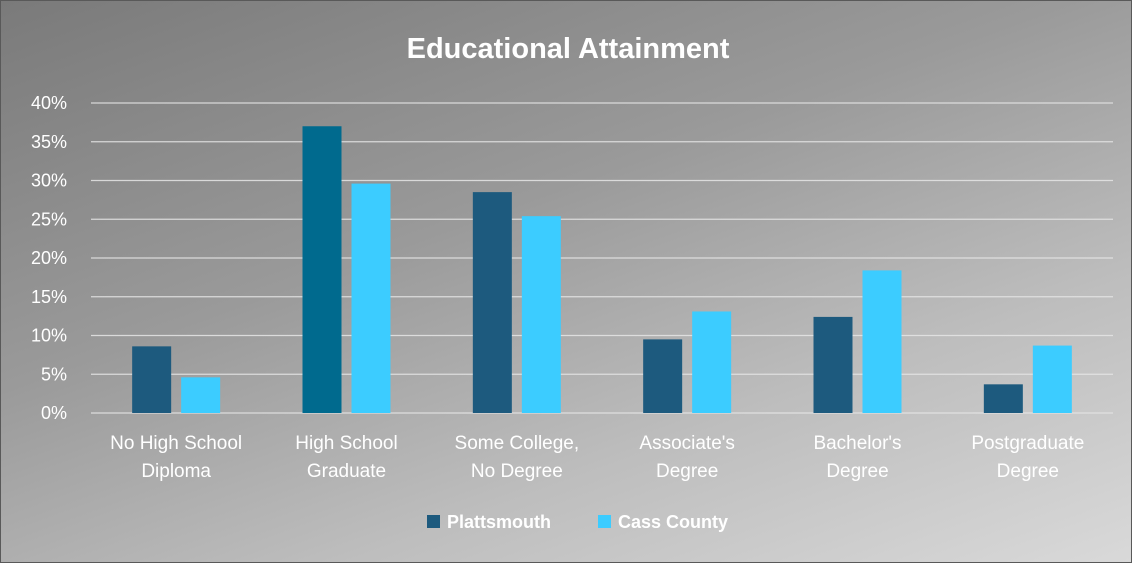 This screenshot has width=1132, height=563. What do you see at coordinates (49, 219) in the screenshot?
I see `y-tick-label: 25%` at bounding box center [49, 219].